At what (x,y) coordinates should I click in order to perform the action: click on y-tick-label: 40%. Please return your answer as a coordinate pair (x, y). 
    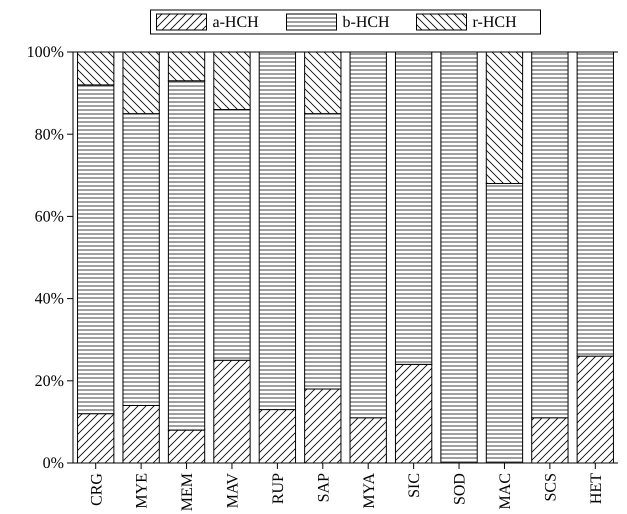
    Looking at the image, I should click on (49, 299).